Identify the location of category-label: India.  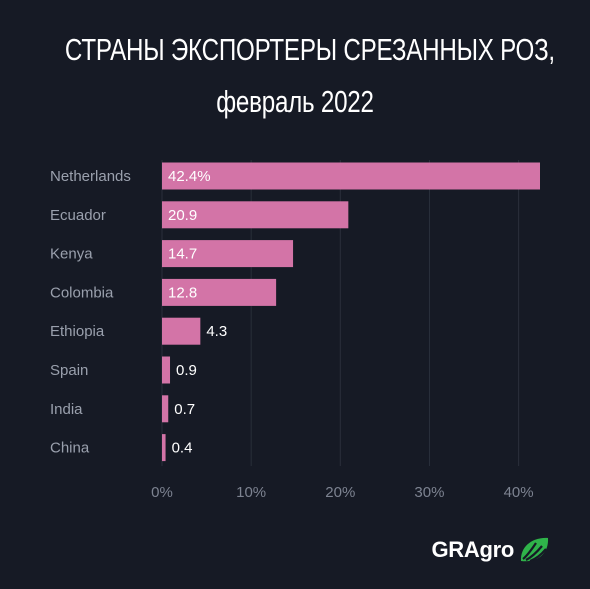
(66, 409).